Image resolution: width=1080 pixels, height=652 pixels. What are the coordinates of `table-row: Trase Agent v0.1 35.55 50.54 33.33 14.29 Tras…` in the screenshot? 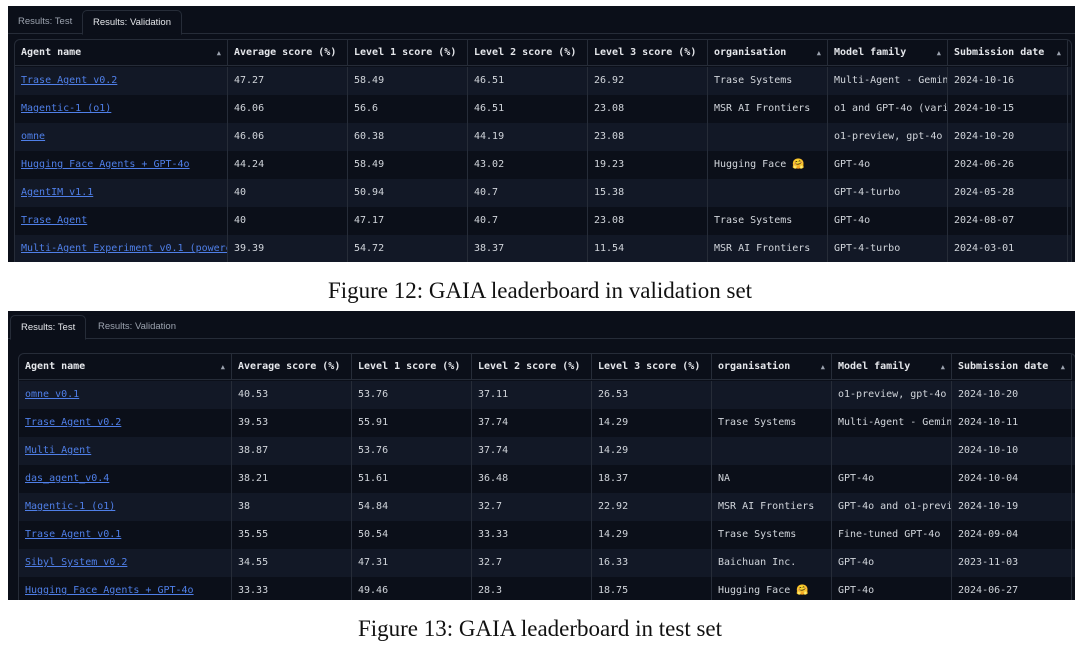 It's located at (547, 535).